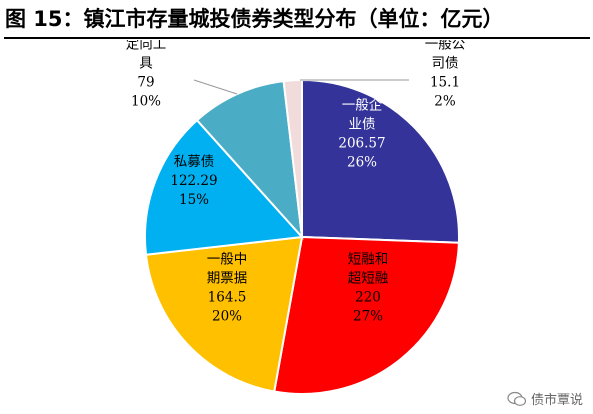  Describe the element at coordinates (194, 200) in the screenshot. I see `slice-label-line: 15%` at that location.